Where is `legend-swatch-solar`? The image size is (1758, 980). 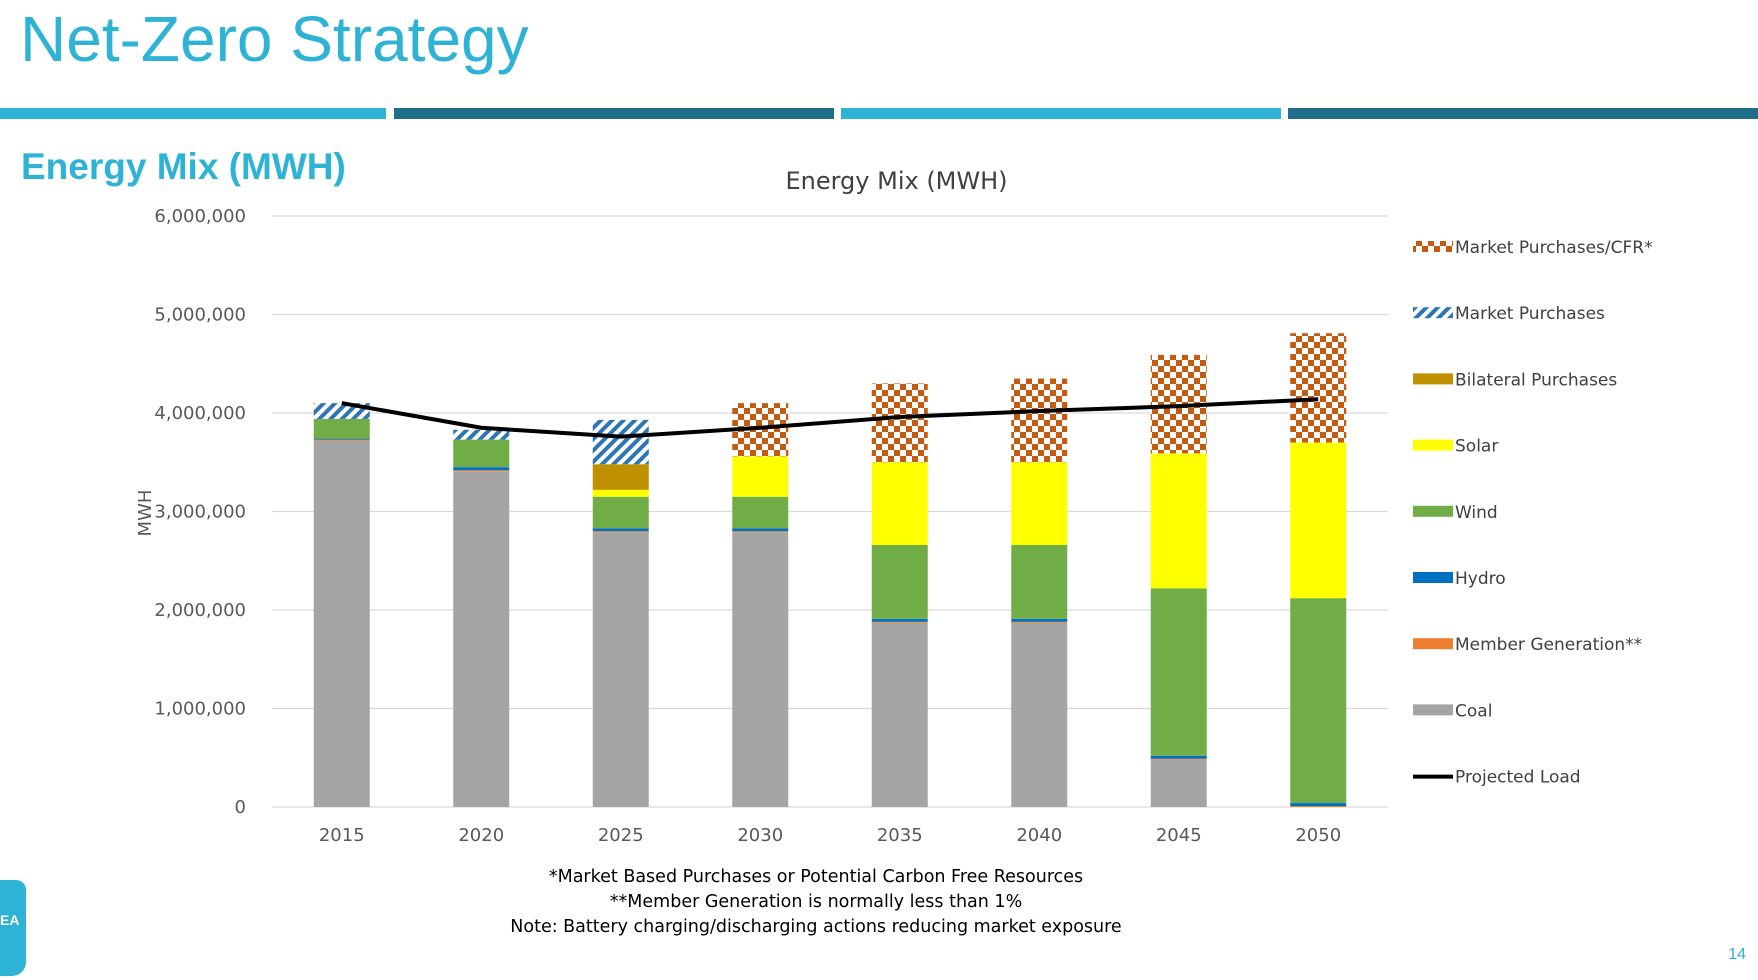
legend-swatch-solar is located at coordinates (1433, 445).